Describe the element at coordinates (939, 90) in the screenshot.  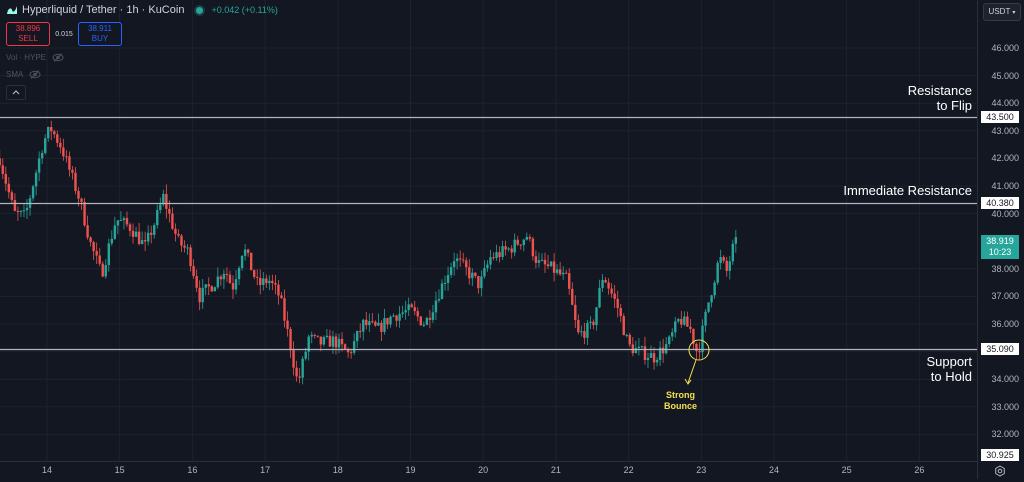
I see `annotation-line-1: Resistance` at that location.